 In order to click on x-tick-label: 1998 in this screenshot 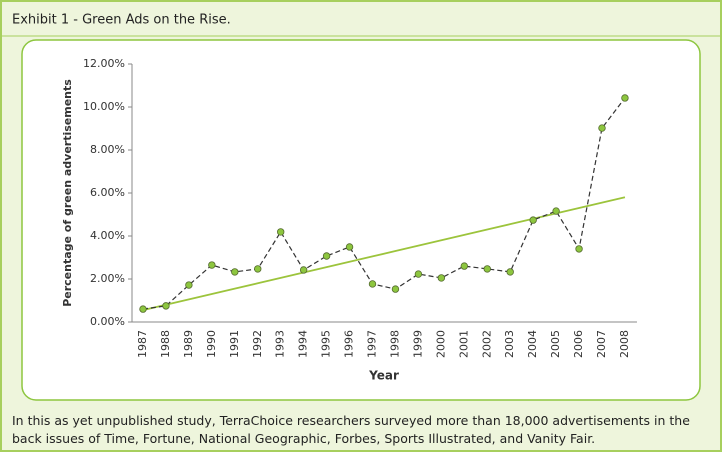, I will do `click(394, 344)`.